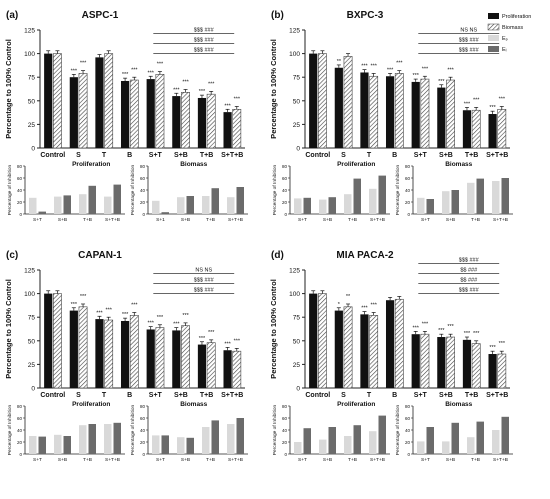 This screenshot has width=550, height=499. What do you see at coordinates (206, 440) in the screenshot?
I see `panel-2-inhibition-1-bar-ep` at bounding box center [206, 440].